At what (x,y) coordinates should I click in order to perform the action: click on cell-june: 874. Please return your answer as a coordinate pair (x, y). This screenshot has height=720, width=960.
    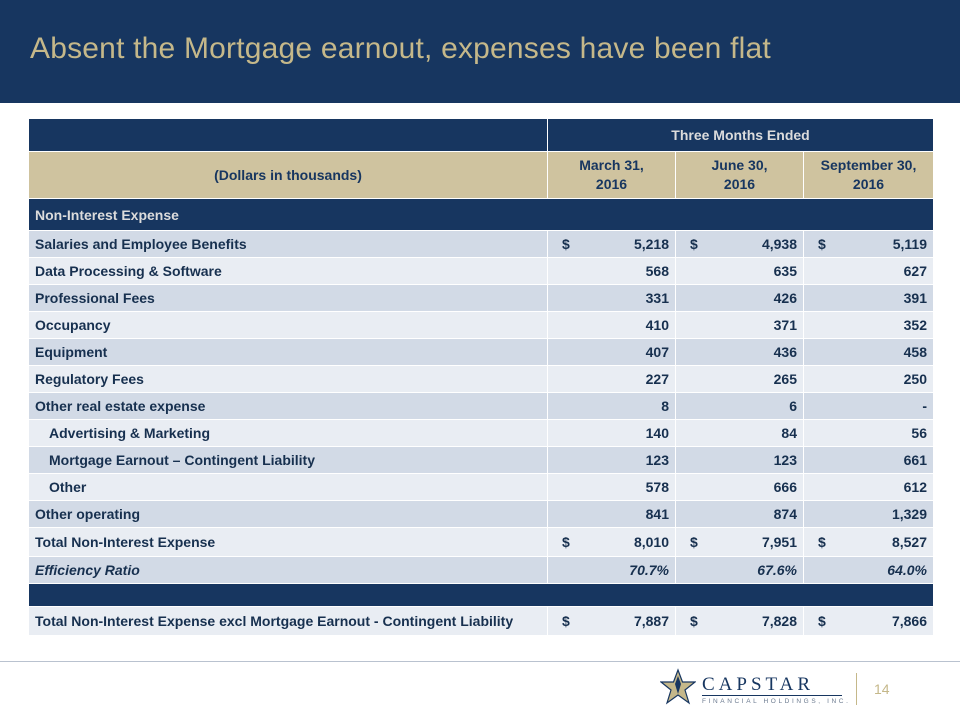
    Looking at the image, I should click on (739, 514).